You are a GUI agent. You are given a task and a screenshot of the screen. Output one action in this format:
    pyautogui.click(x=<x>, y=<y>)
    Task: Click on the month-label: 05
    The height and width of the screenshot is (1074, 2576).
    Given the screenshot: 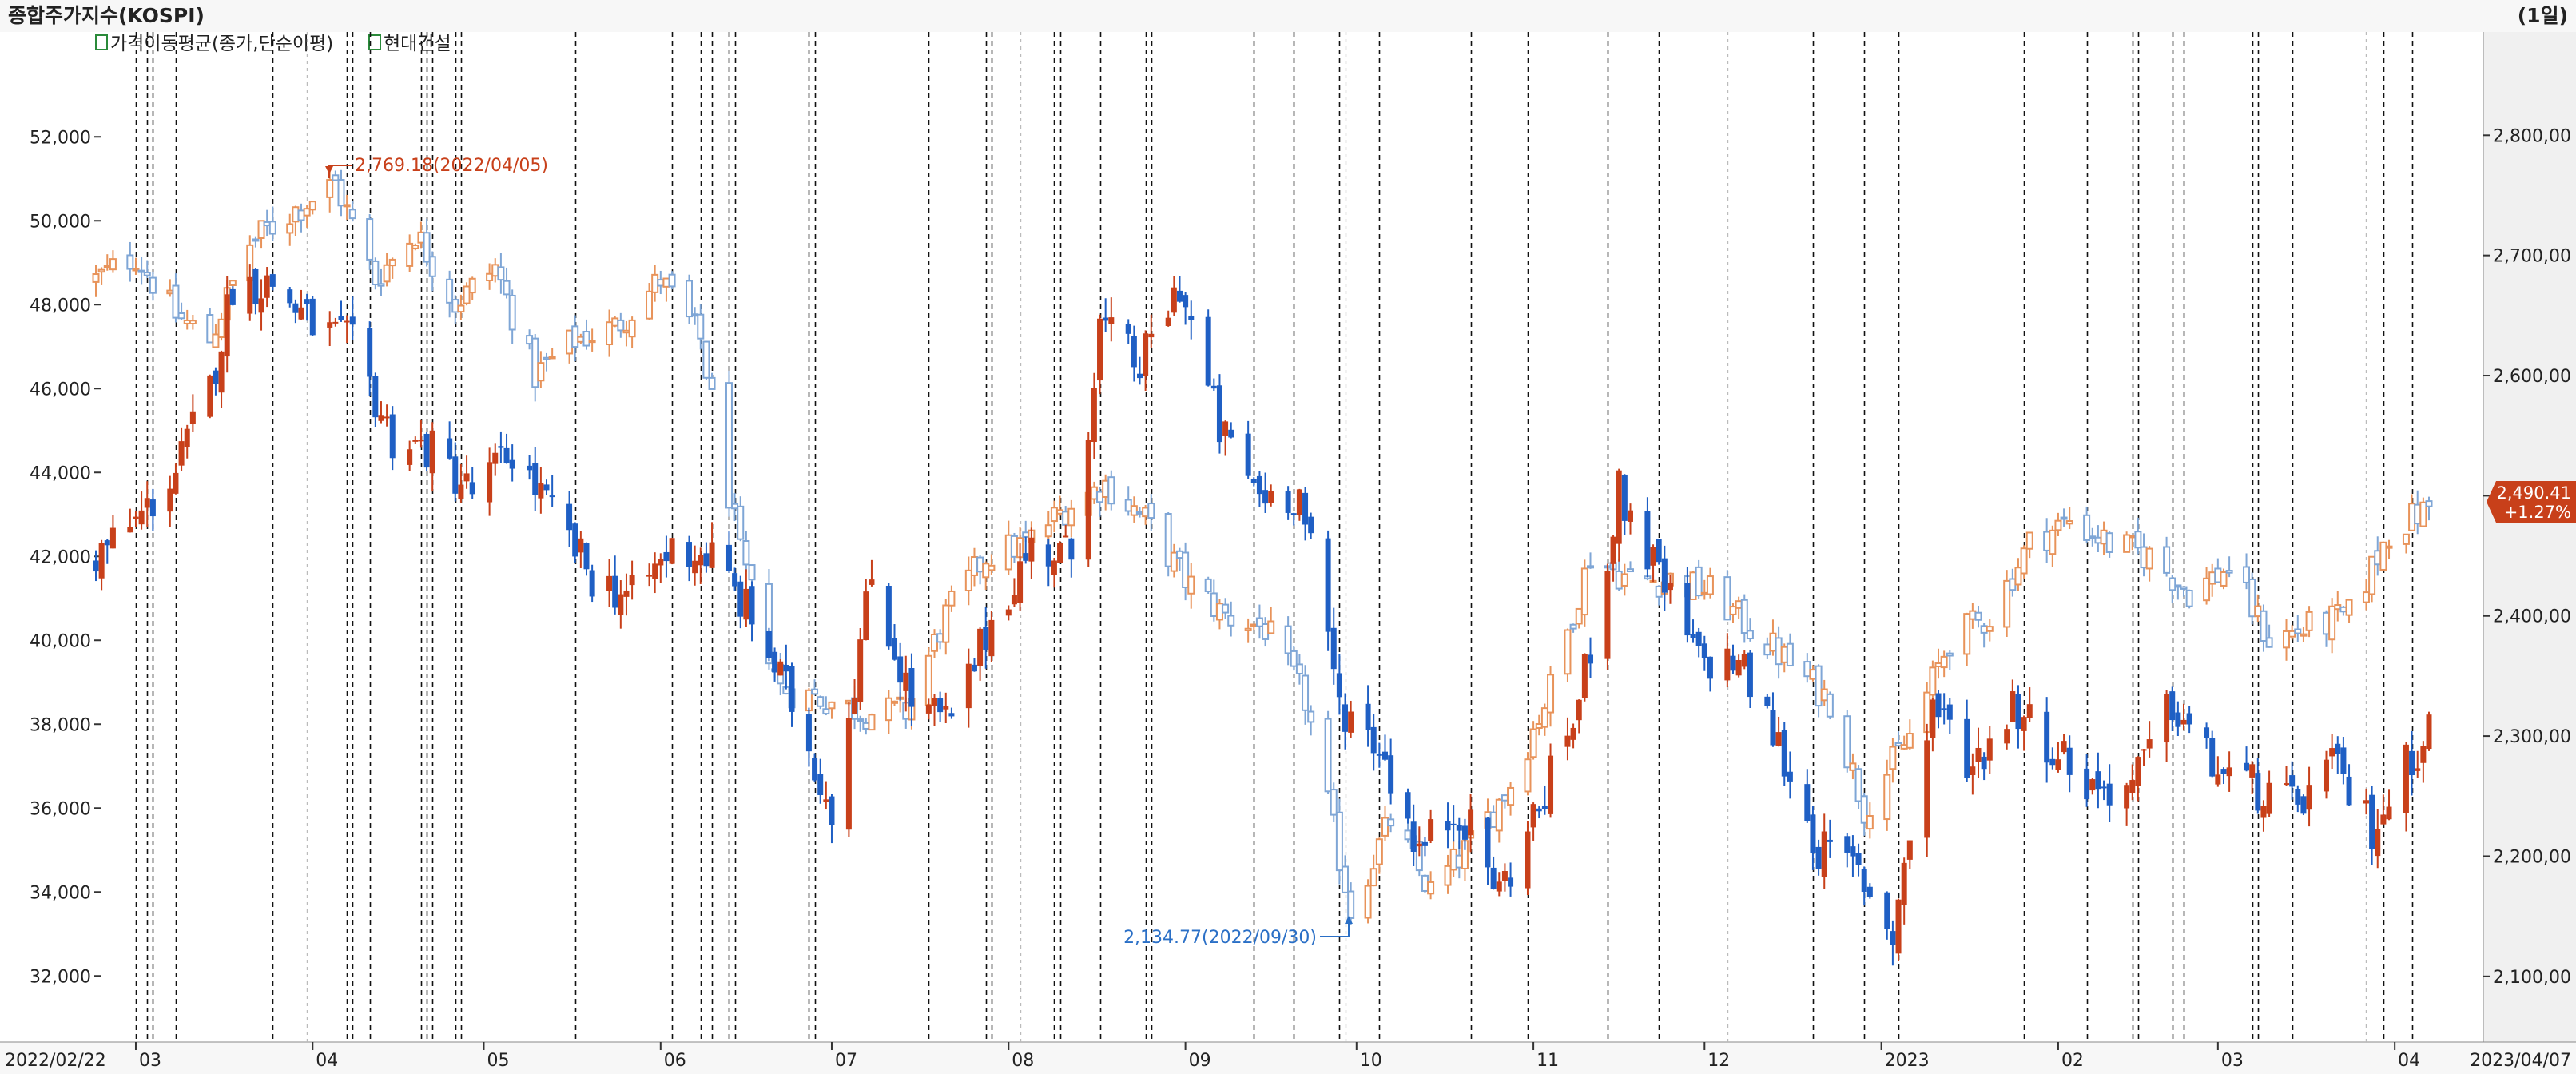 What is the action you would take?
    pyautogui.click(x=498, y=1061)
    